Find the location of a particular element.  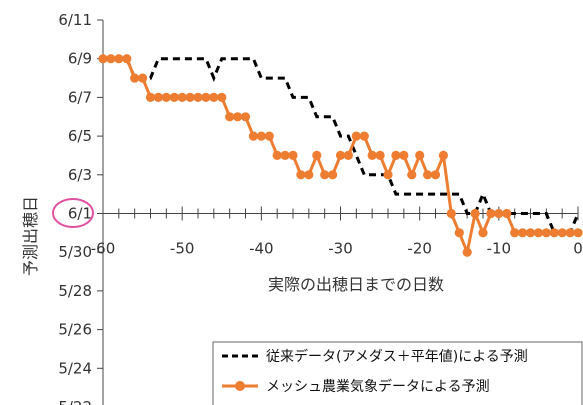

legend-label-mesh: メッシュ農業気象データによる予測 is located at coordinates (378, 386).